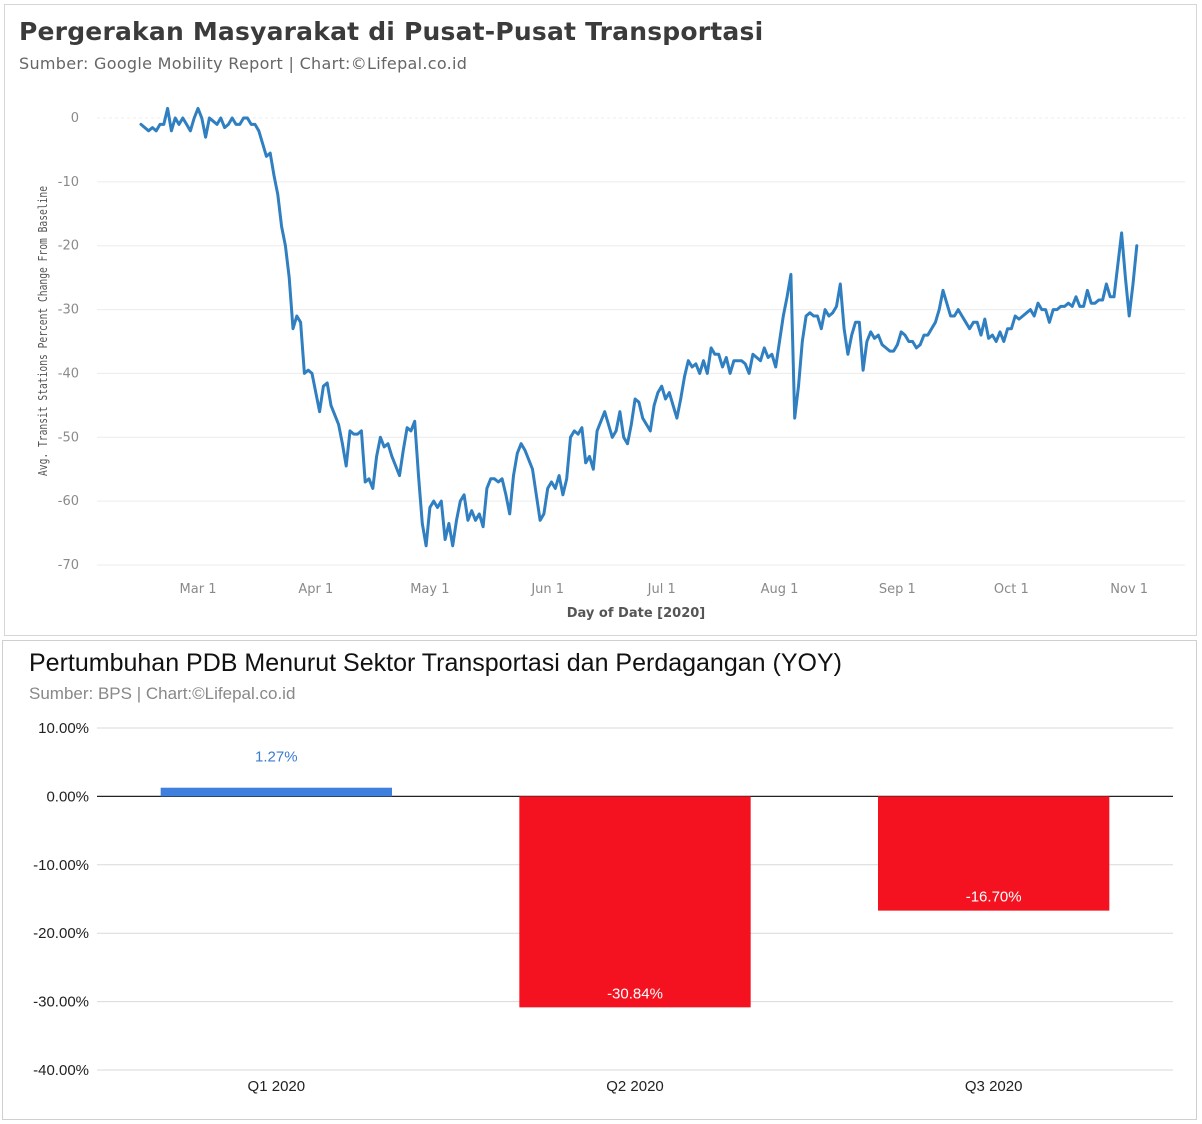 This screenshot has height=1124, width=1202. I want to click on x-tick-label: Q2 2020, so click(635, 1086).